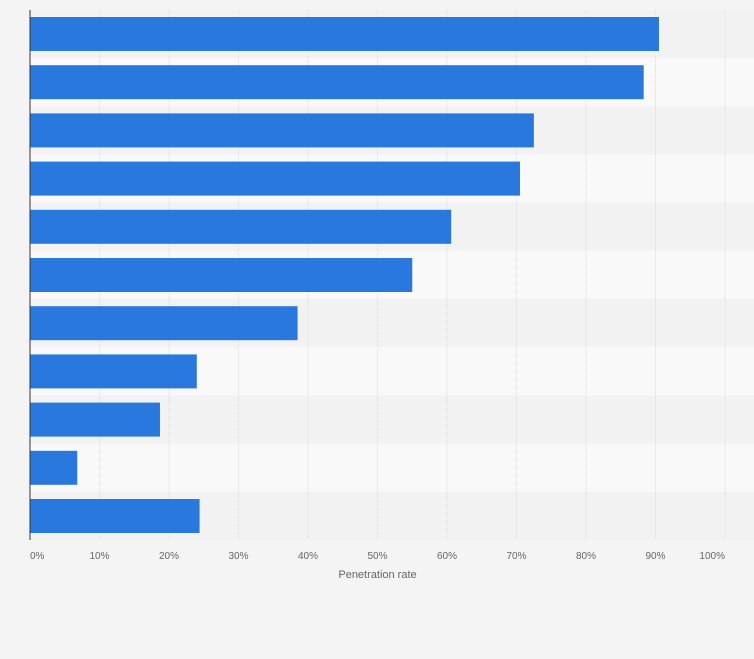  What do you see at coordinates (655, 556) in the screenshot?
I see `x-tick-label: 90%` at bounding box center [655, 556].